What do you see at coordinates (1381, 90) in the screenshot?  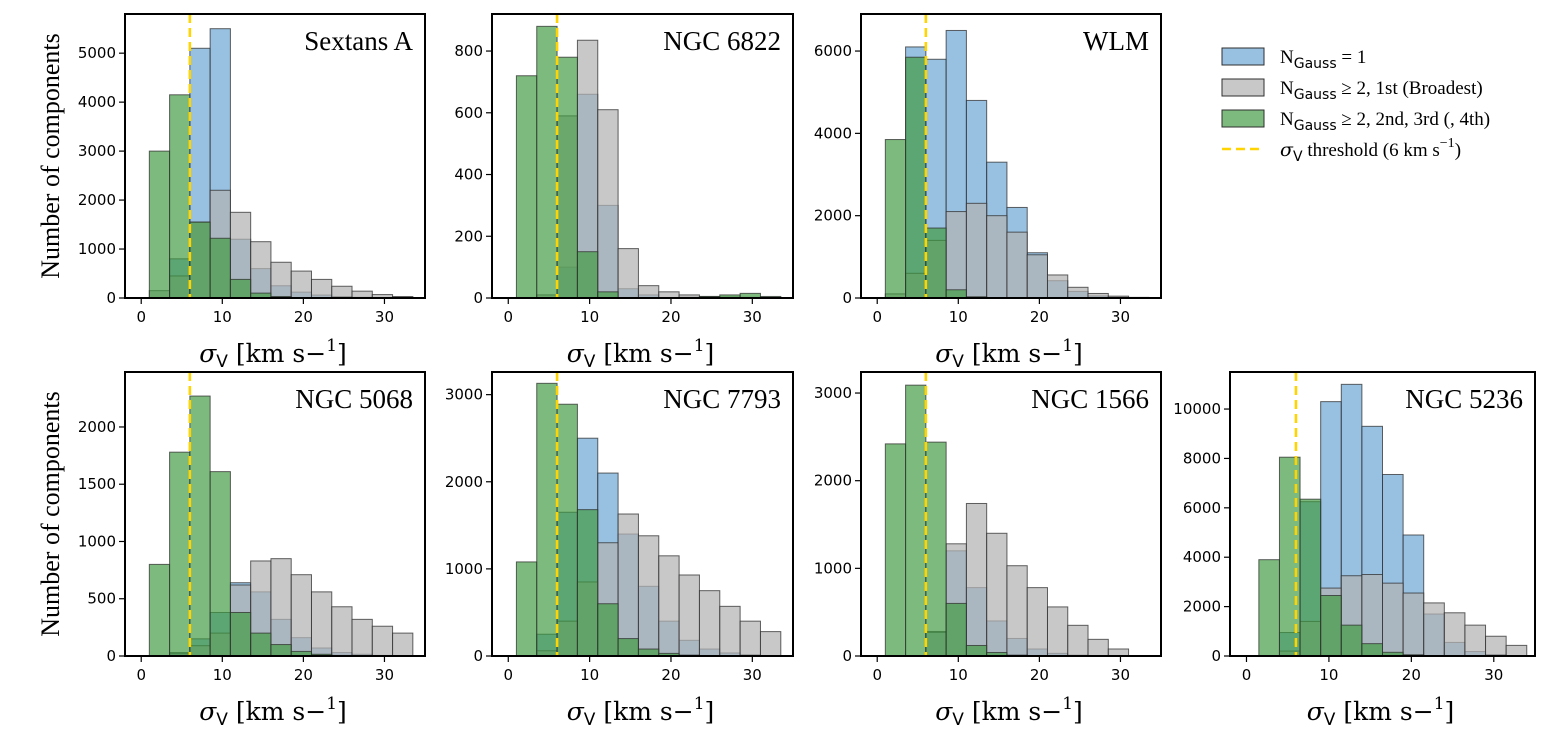 I see `legend-label: NGauss ≥ 2, 1st (Broadest)` at bounding box center [1381, 90].